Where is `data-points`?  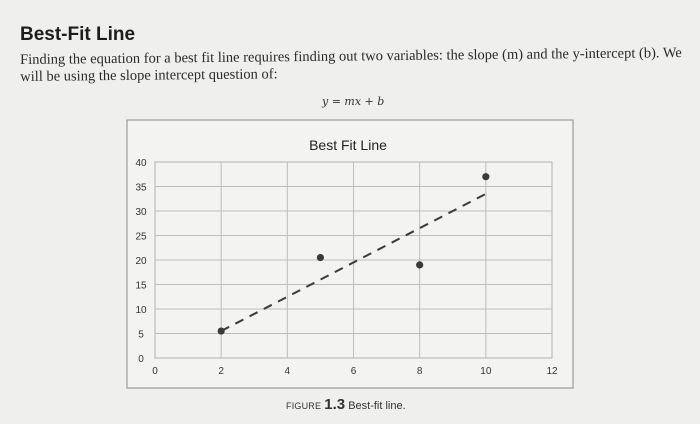
data-points is located at coordinates (353, 254).